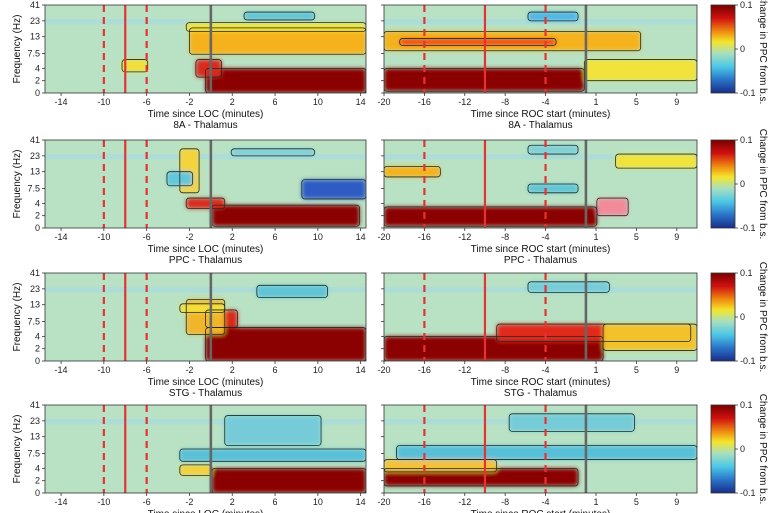  What do you see at coordinates (546, 102) in the screenshot?
I see `x-tick-label: -4` at bounding box center [546, 102].